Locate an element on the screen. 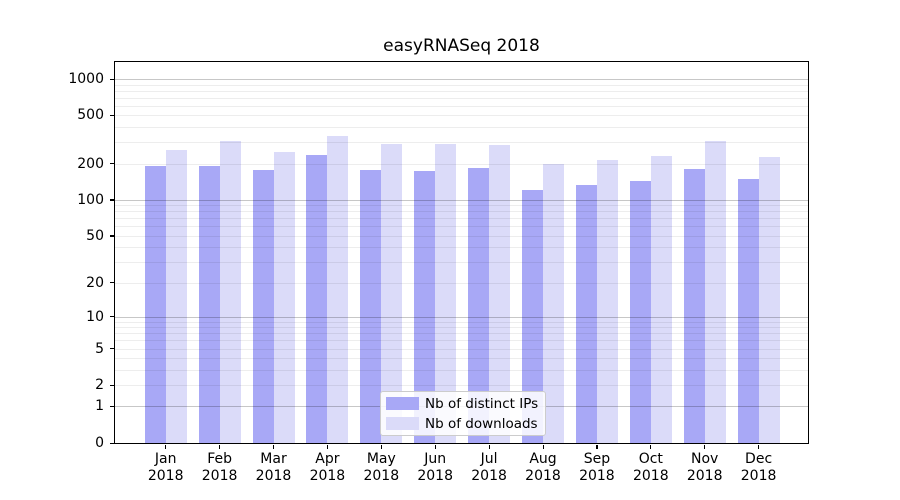 The image size is (900, 500). bar-nb-of-distinct-ips-jul is located at coordinates (479, 305).